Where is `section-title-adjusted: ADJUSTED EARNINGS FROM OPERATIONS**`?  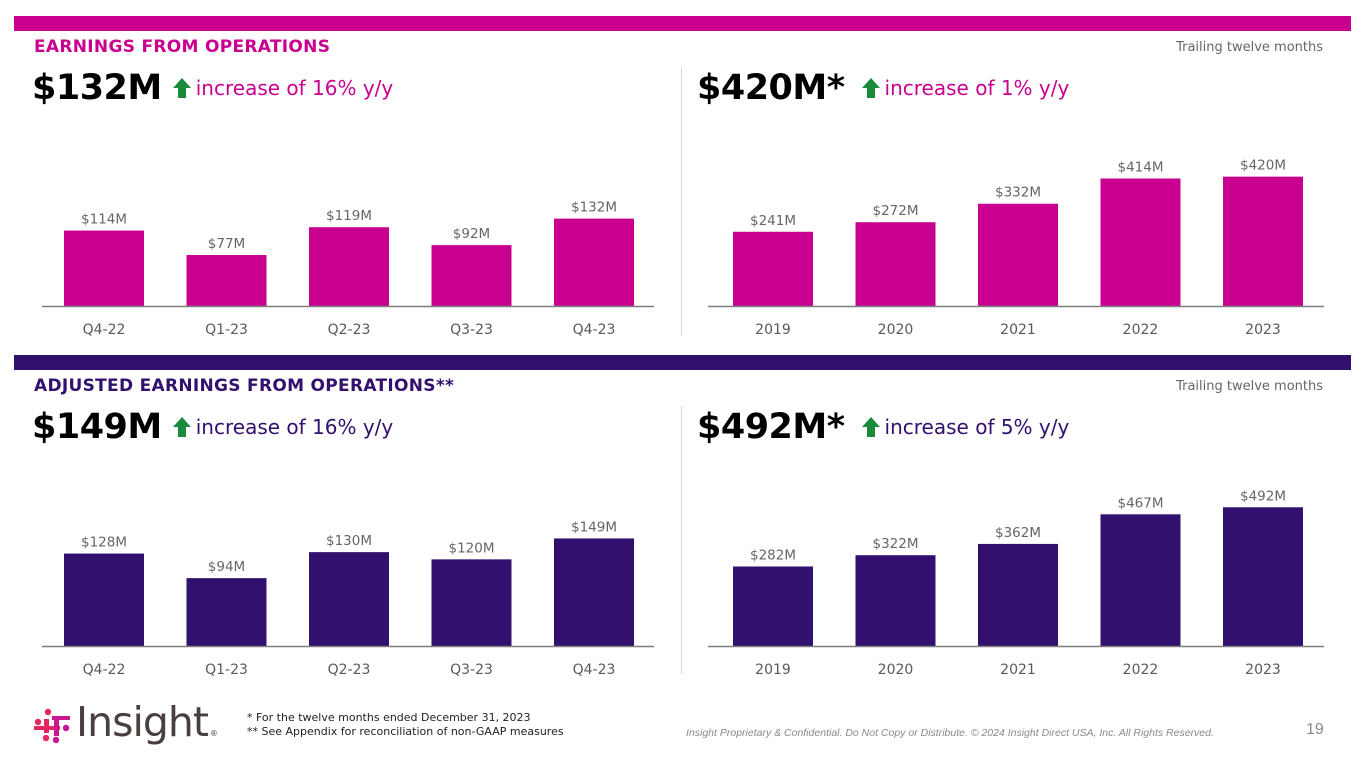 section-title-adjusted: ADJUSTED EARNINGS FROM OPERATIONS** is located at coordinates (244, 386).